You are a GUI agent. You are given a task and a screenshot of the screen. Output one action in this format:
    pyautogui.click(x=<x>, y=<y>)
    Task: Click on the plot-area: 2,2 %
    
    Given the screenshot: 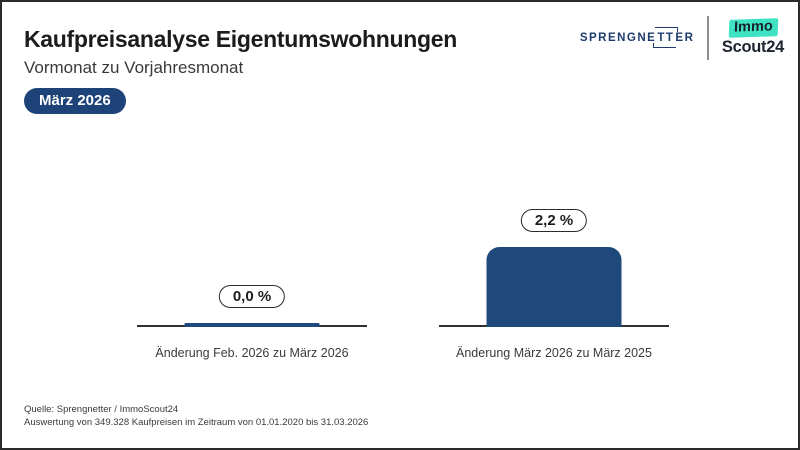 What is the action you would take?
    pyautogui.click(x=554, y=254)
    